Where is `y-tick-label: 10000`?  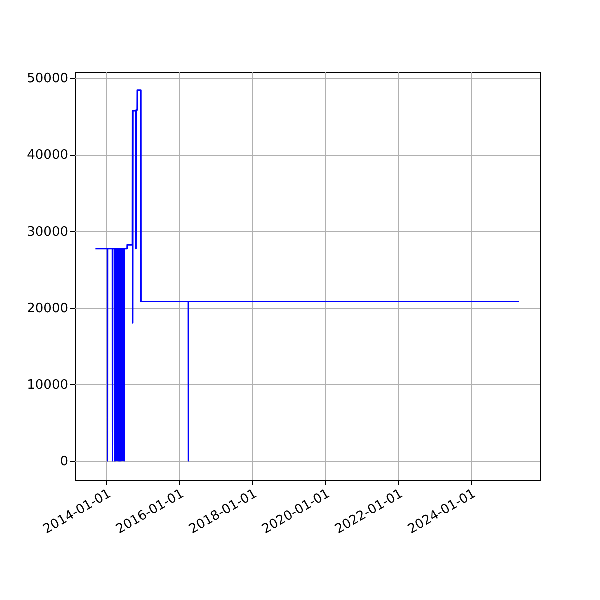 y-tick-label: 10000 is located at coordinates (47, 385).